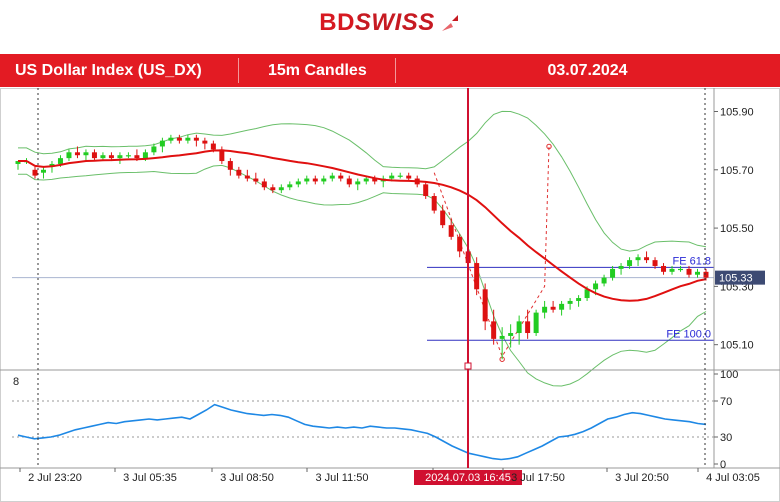 The width and height of the screenshot is (780, 502). What do you see at coordinates (737, 171) in the screenshot?
I see `price-tick-label: 105.70` at bounding box center [737, 171].